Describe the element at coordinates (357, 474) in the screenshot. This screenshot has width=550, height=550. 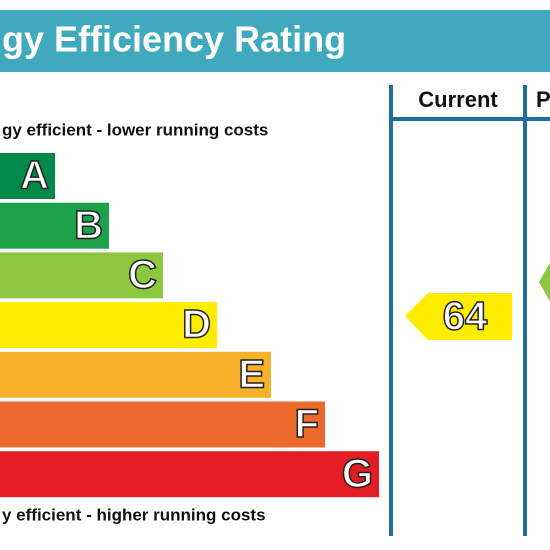
I see `band-letter: G` at that location.